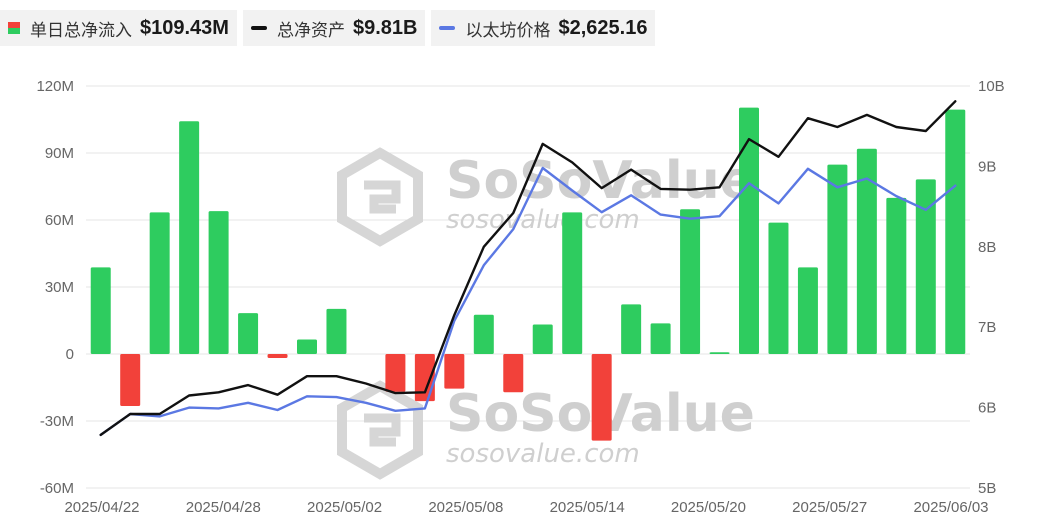  What do you see at coordinates (57, 488) in the screenshot?
I see `left-axis-tick-label: -60M` at bounding box center [57, 488].